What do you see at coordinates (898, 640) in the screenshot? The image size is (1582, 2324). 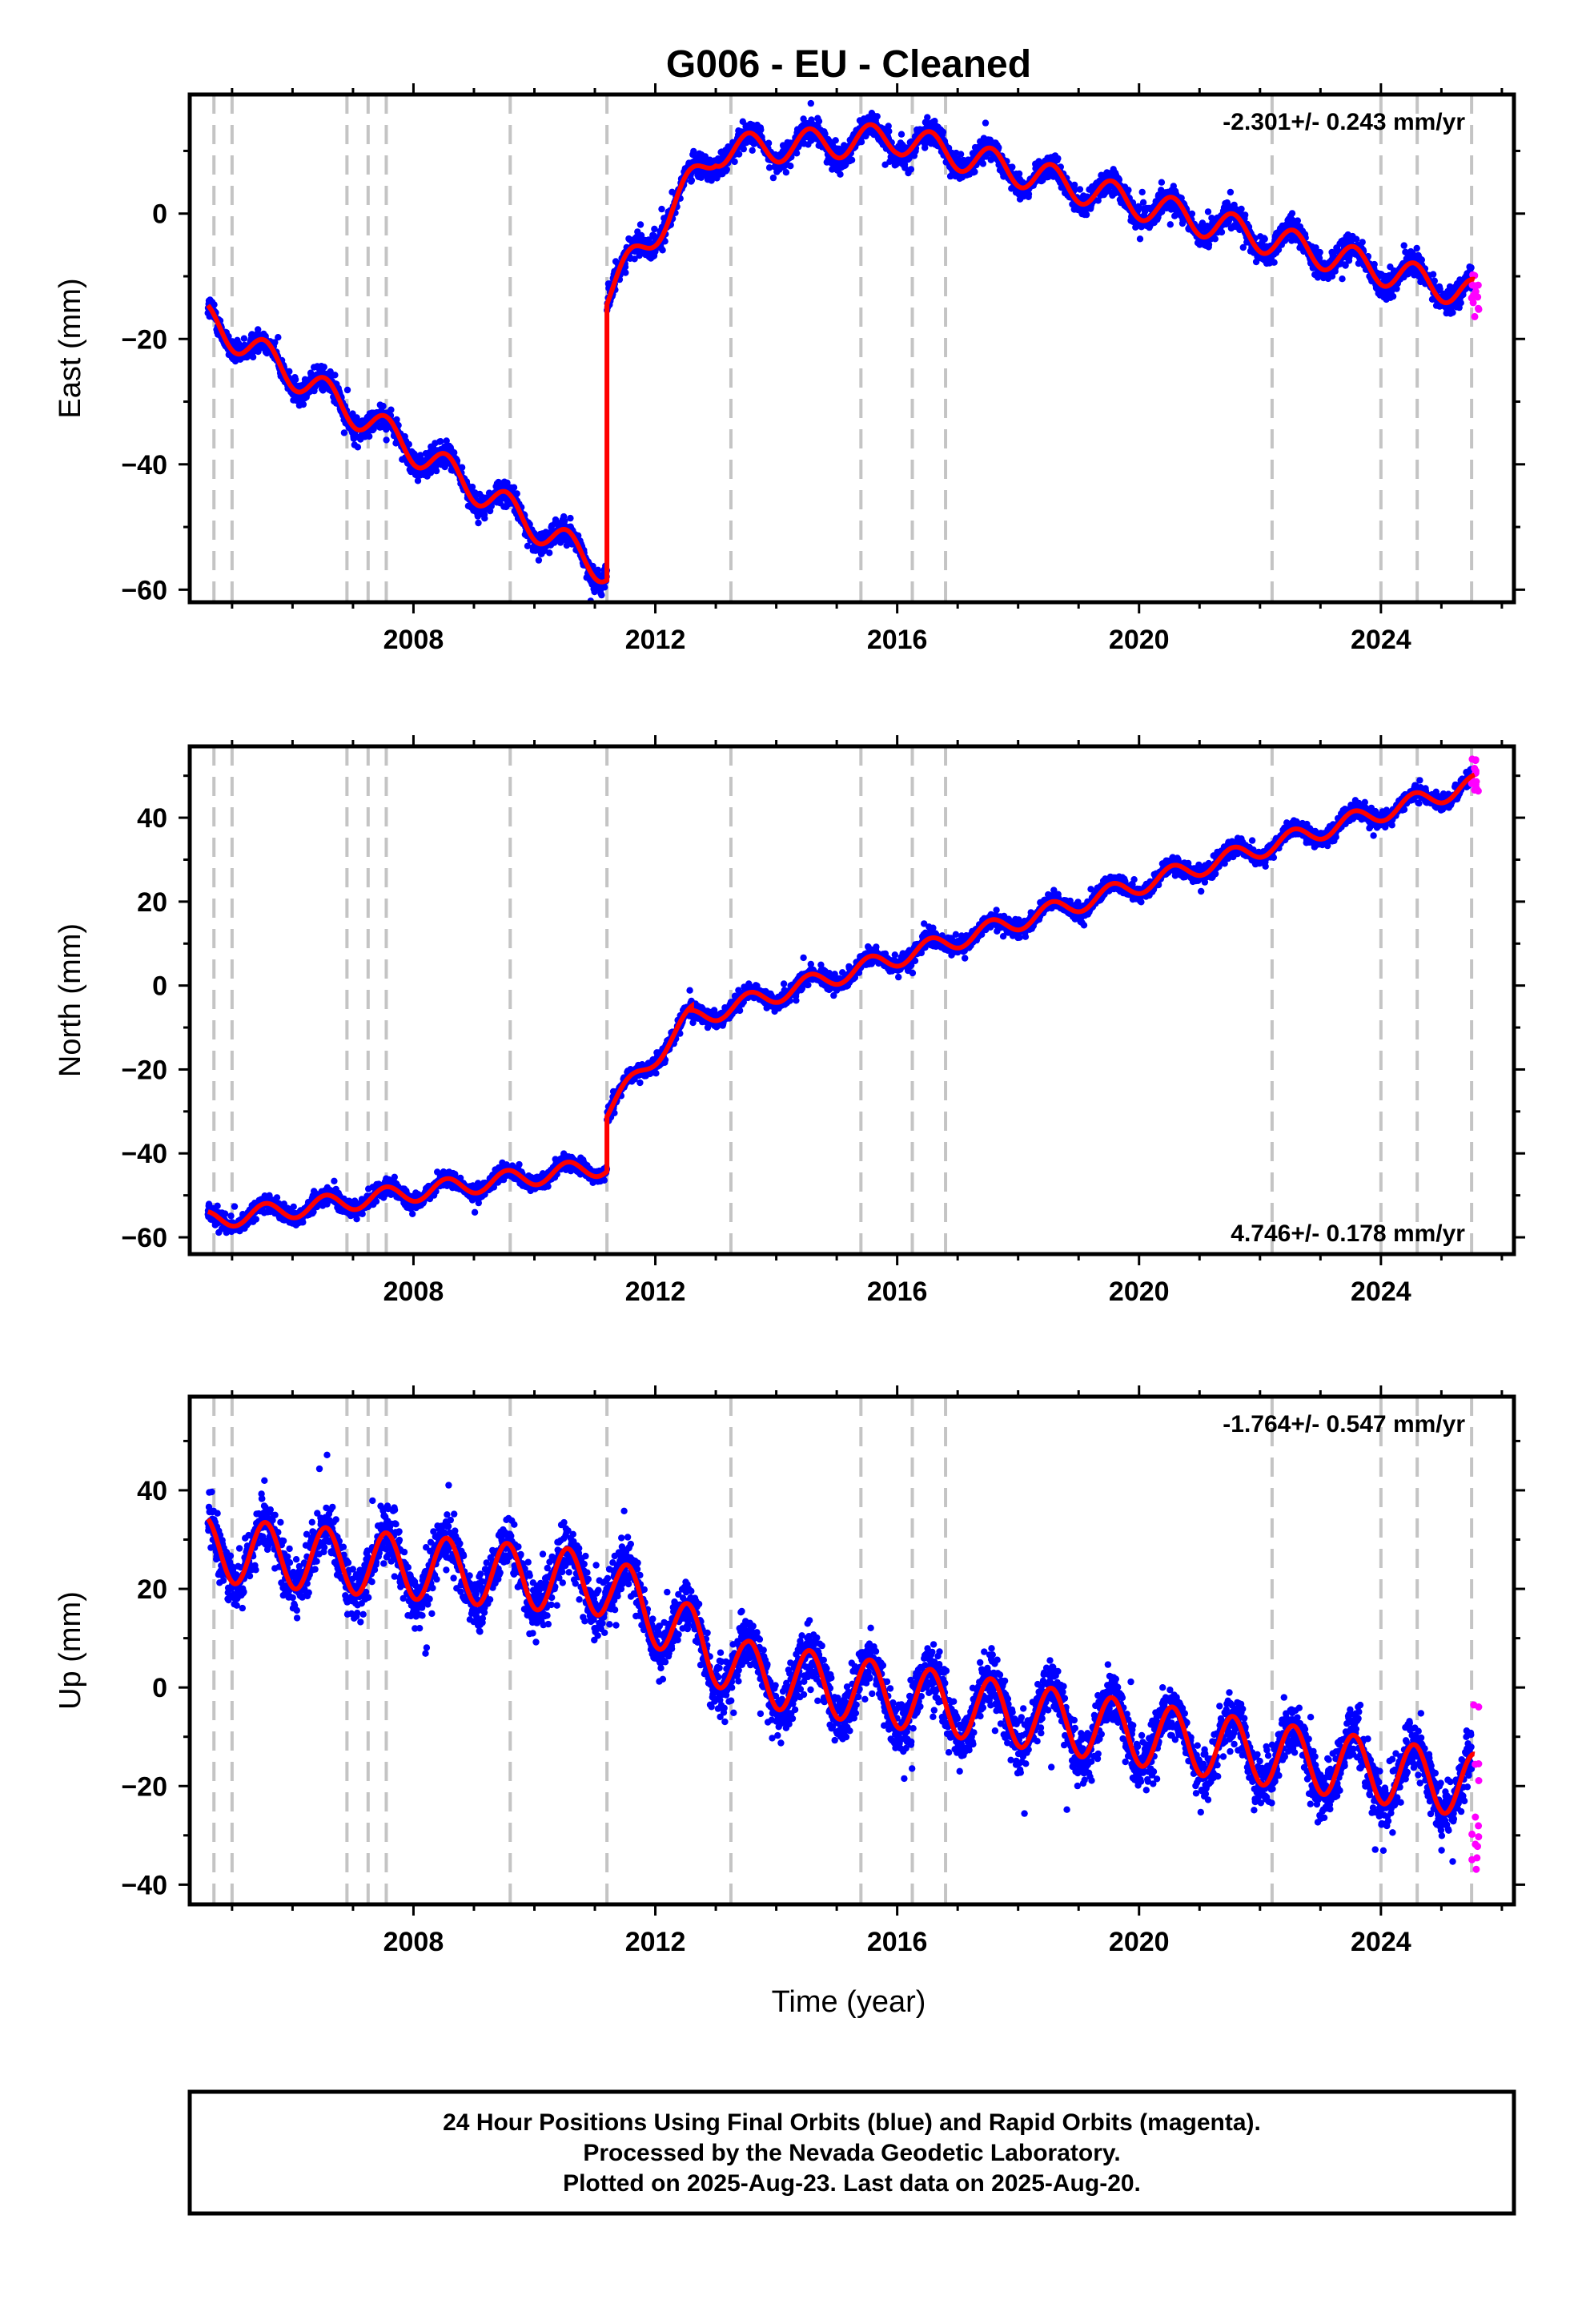 I see `x-tick-label: 2016` at bounding box center [898, 640].